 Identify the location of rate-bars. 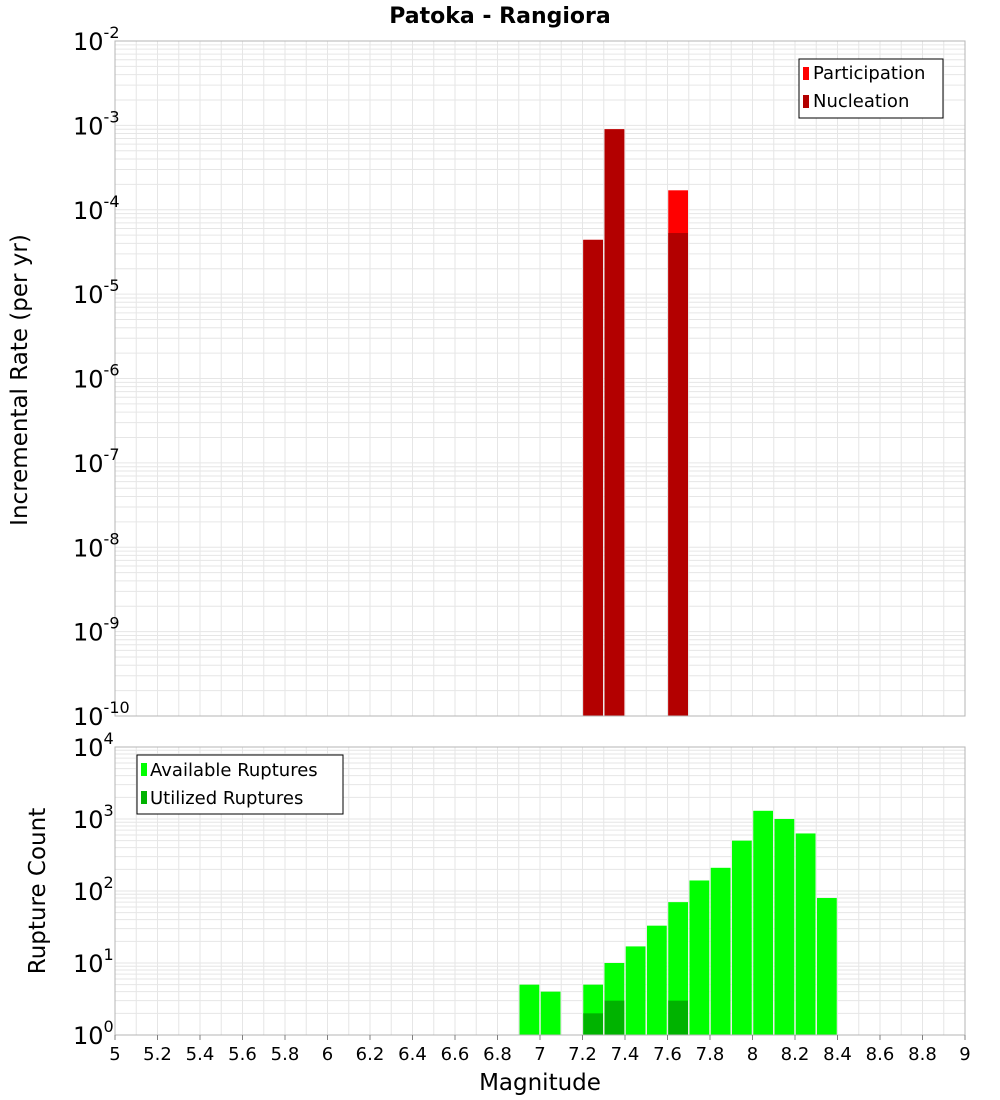
(636, 423).